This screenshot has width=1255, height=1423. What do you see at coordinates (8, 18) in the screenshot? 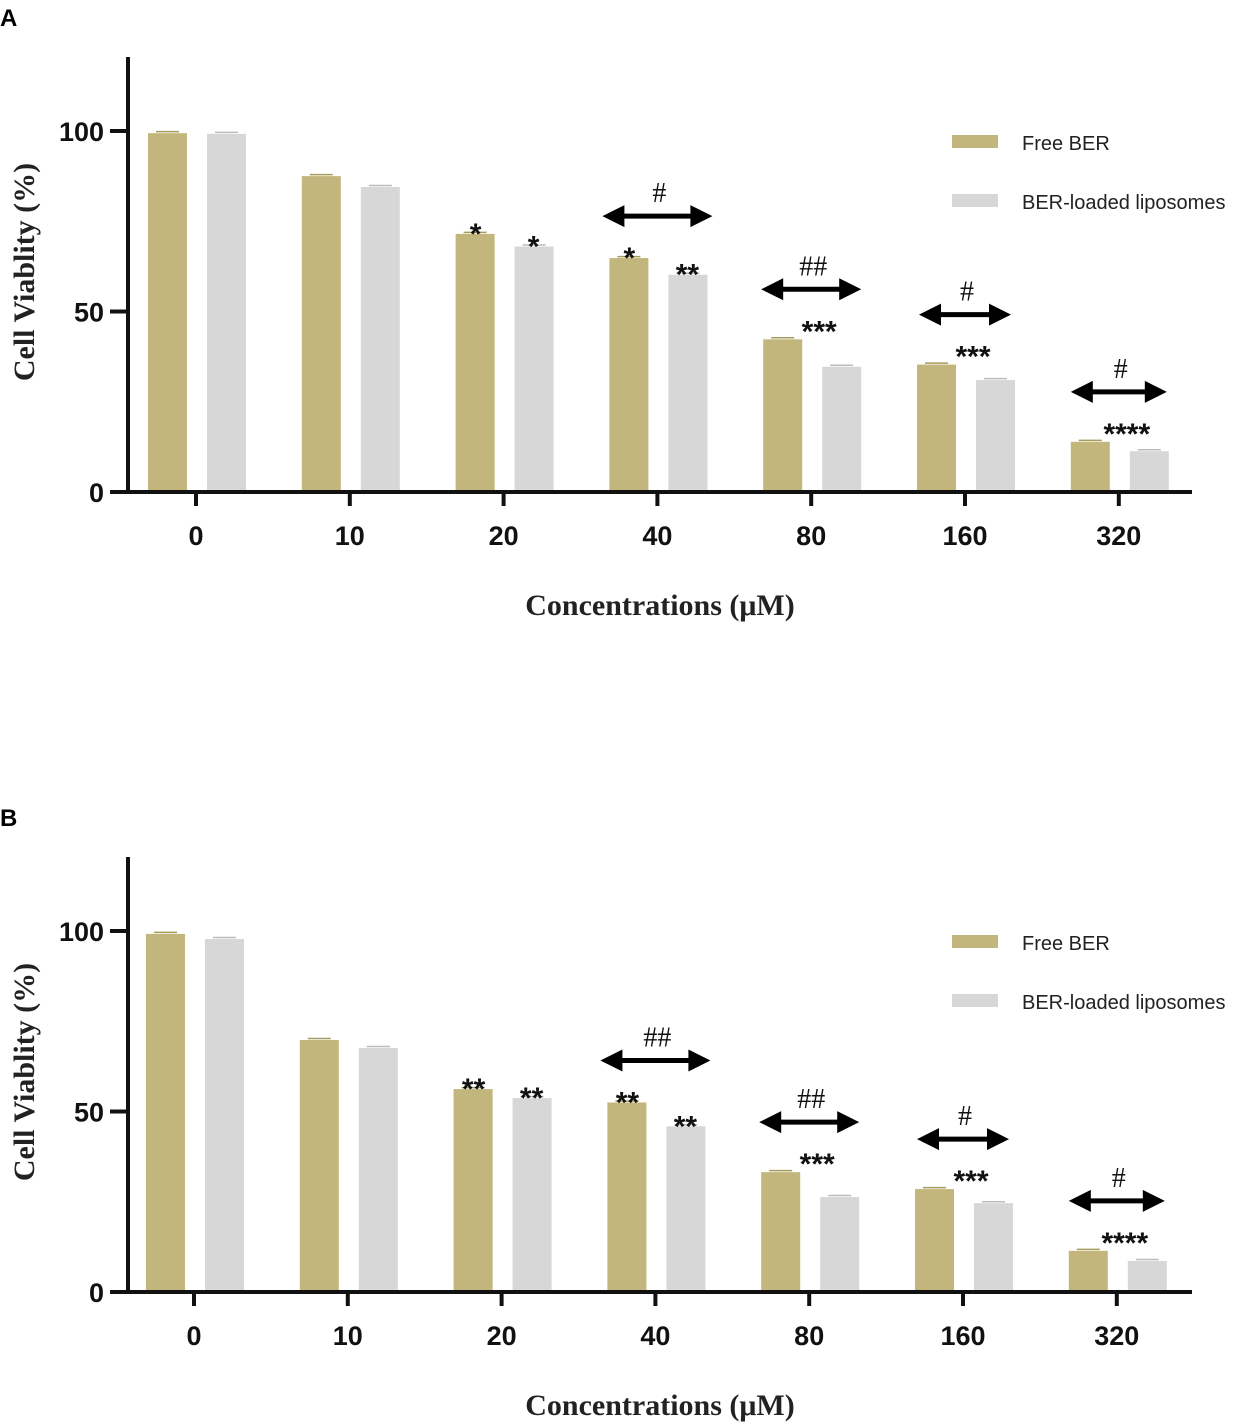
I see `panel-label: A` at bounding box center [8, 18].